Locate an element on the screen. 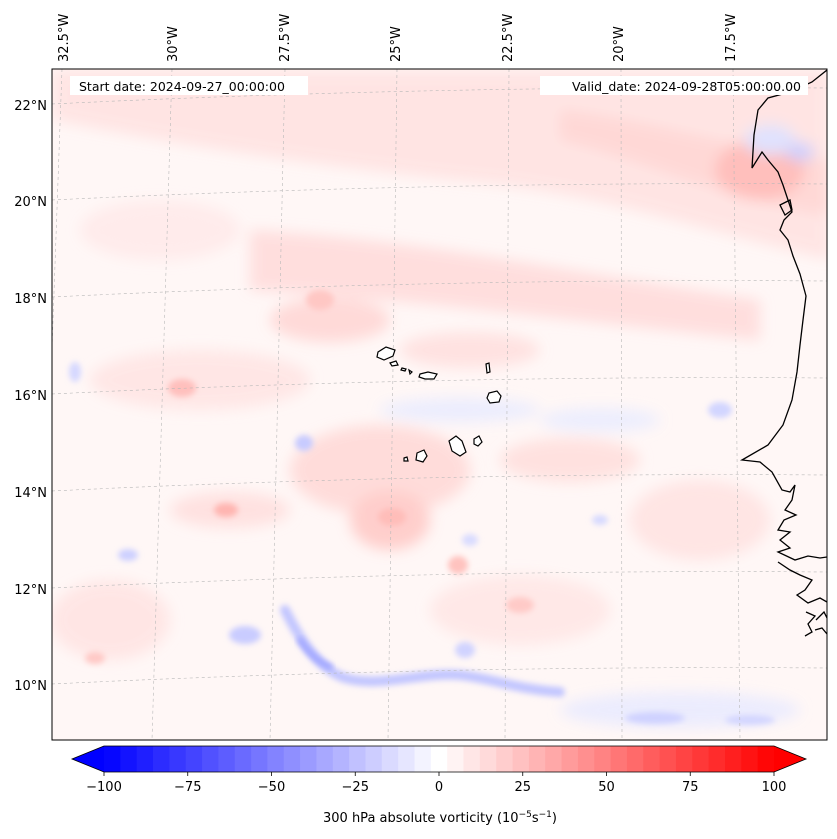 Image resolution: width=837 pixels, height=839 pixels. colorbar-label: 300 hPa absolute vorticity (10−5s−1) is located at coordinates (440, 818).